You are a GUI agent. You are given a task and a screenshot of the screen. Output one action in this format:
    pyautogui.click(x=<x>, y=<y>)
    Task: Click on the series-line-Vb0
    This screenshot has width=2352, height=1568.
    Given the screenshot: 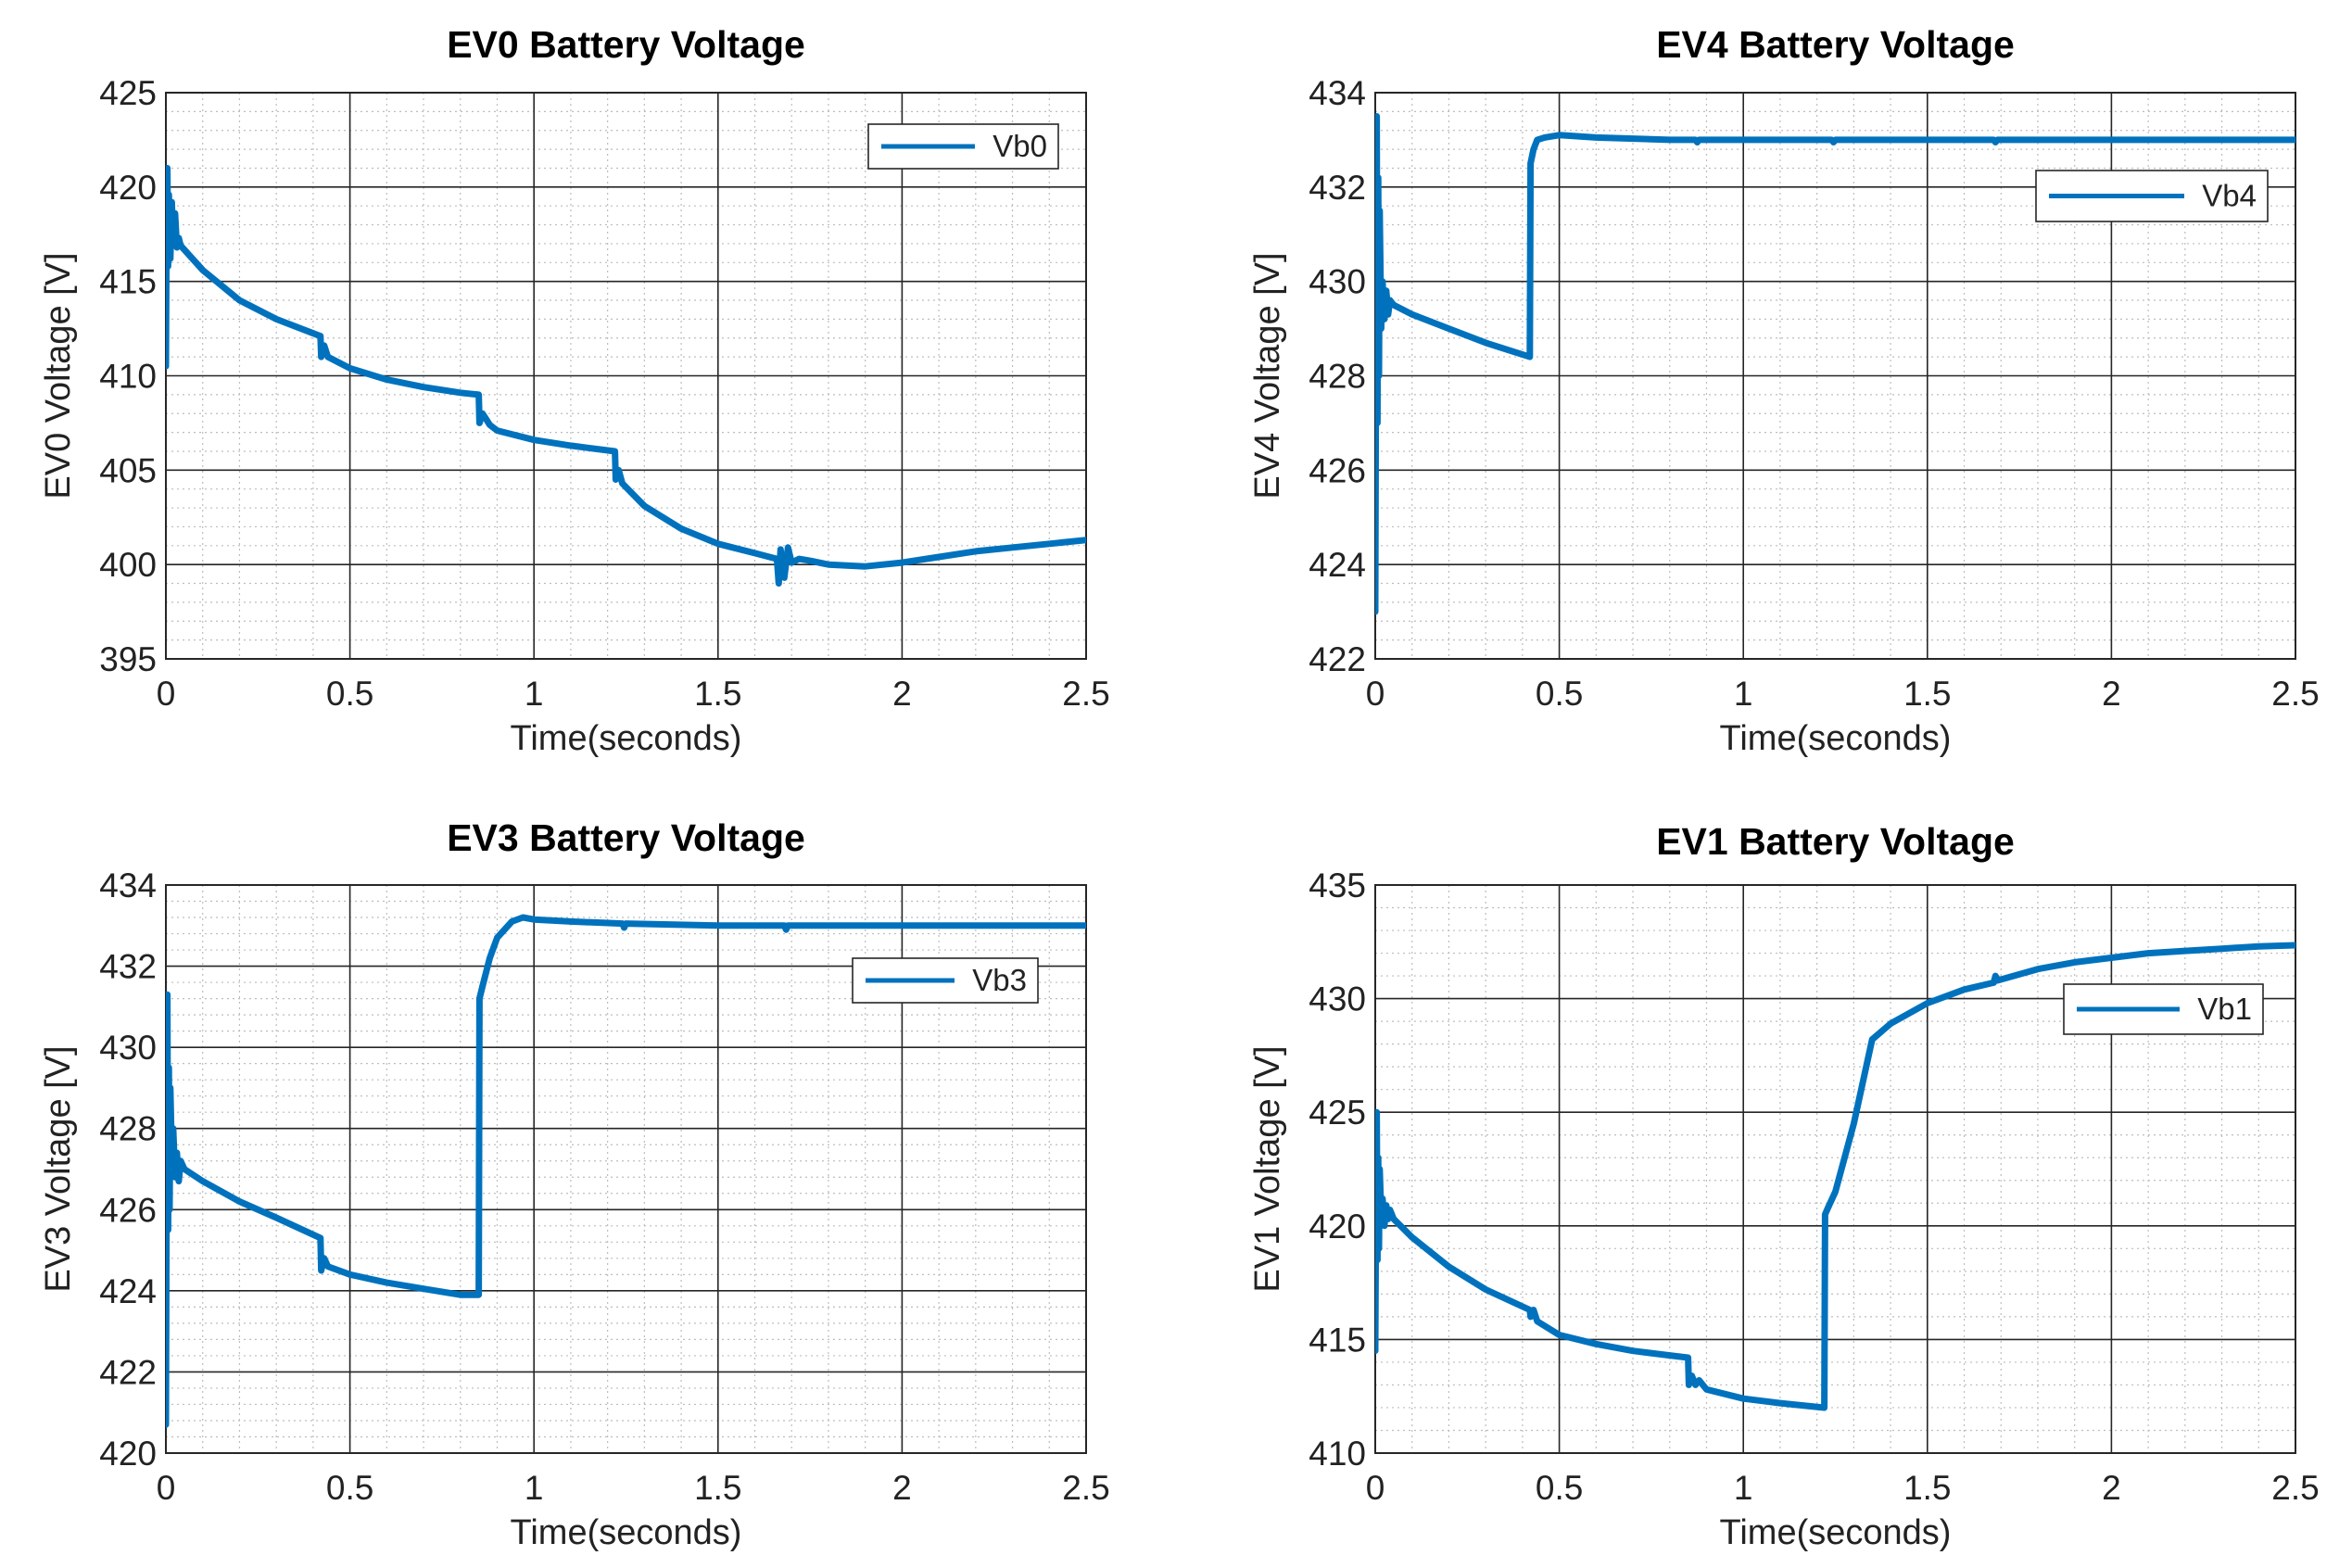 What is the action you would take?
    pyautogui.click(x=626, y=376)
    